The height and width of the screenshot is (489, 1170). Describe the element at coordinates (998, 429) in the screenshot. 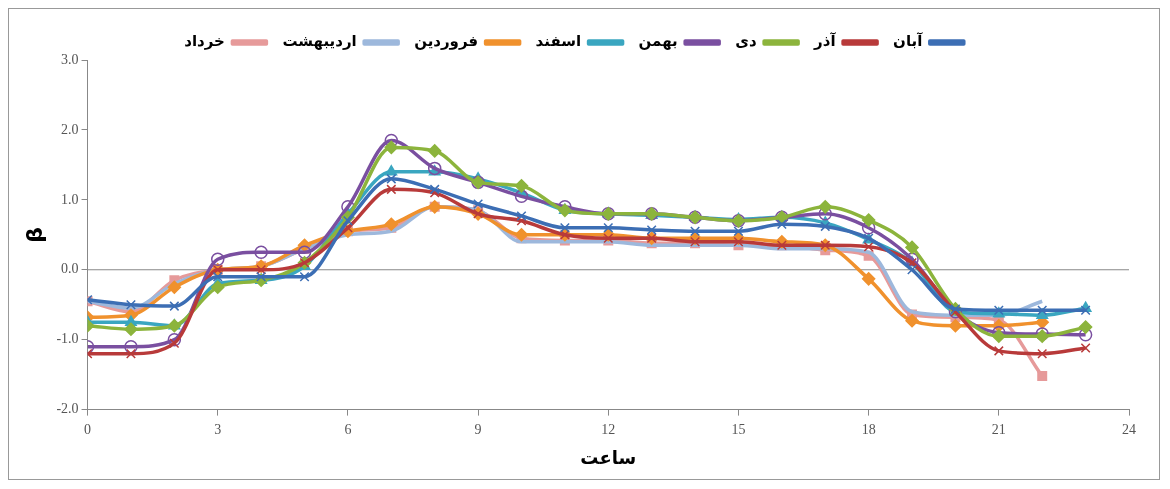

I see `x-tick-label: 21` at that location.